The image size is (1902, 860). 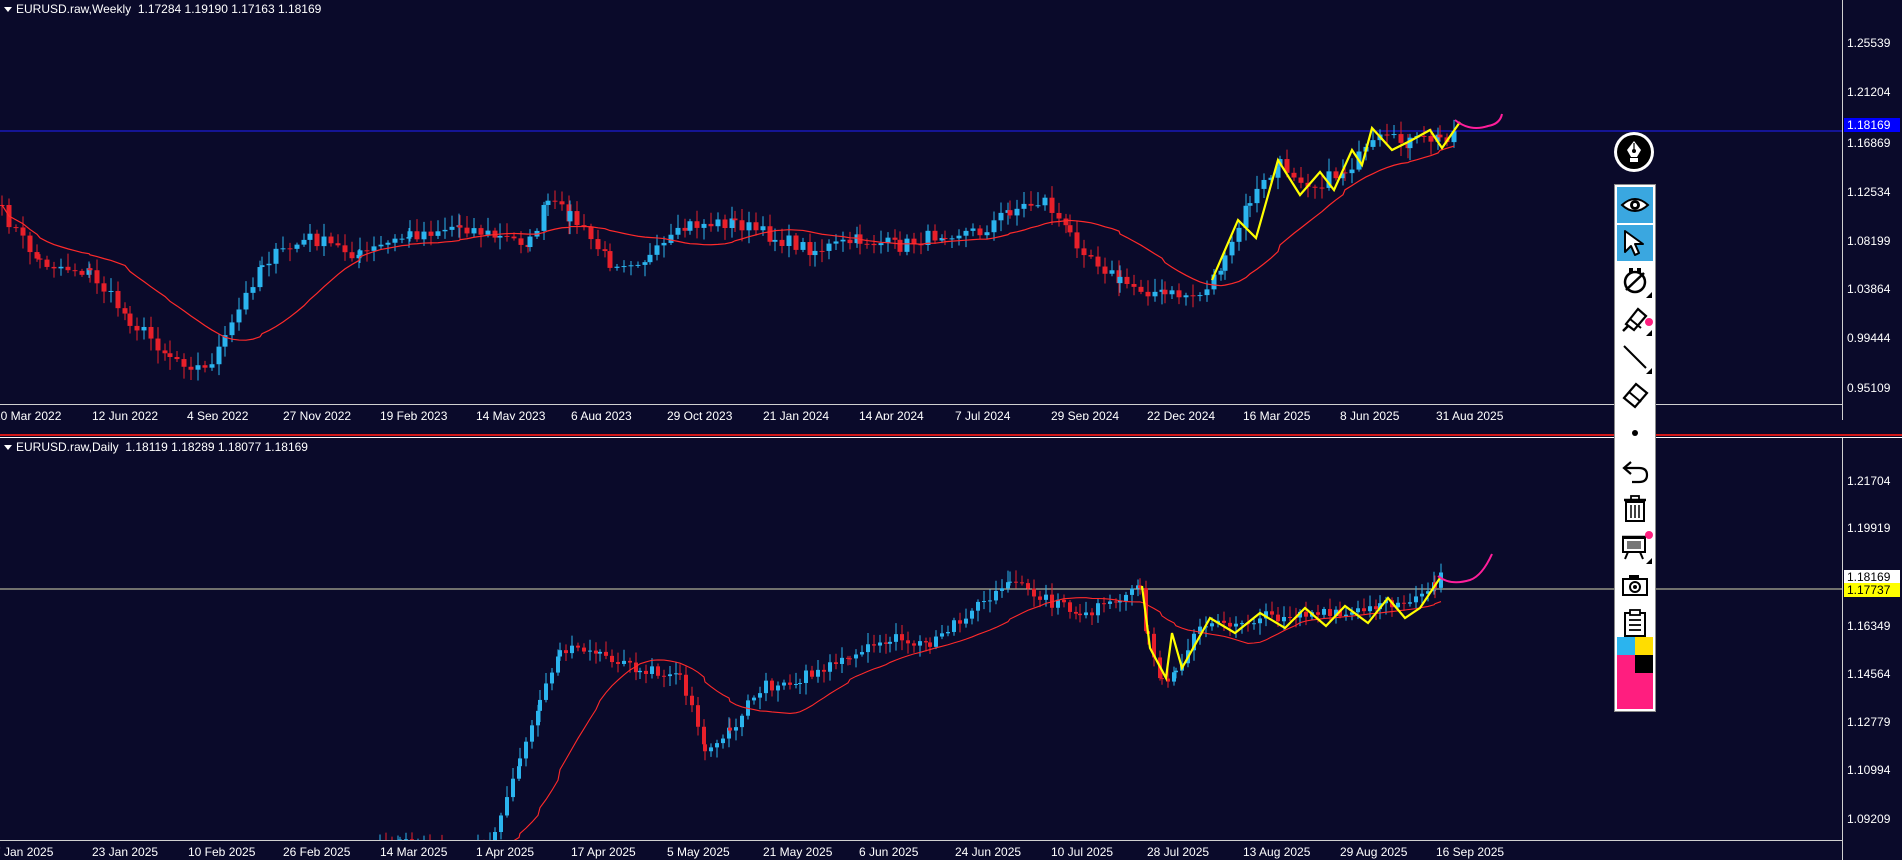 What do you see at coordinates (1635, 243) in the screenshot?
I see `cursor-tool-button` at bounding box center [1635, 243].